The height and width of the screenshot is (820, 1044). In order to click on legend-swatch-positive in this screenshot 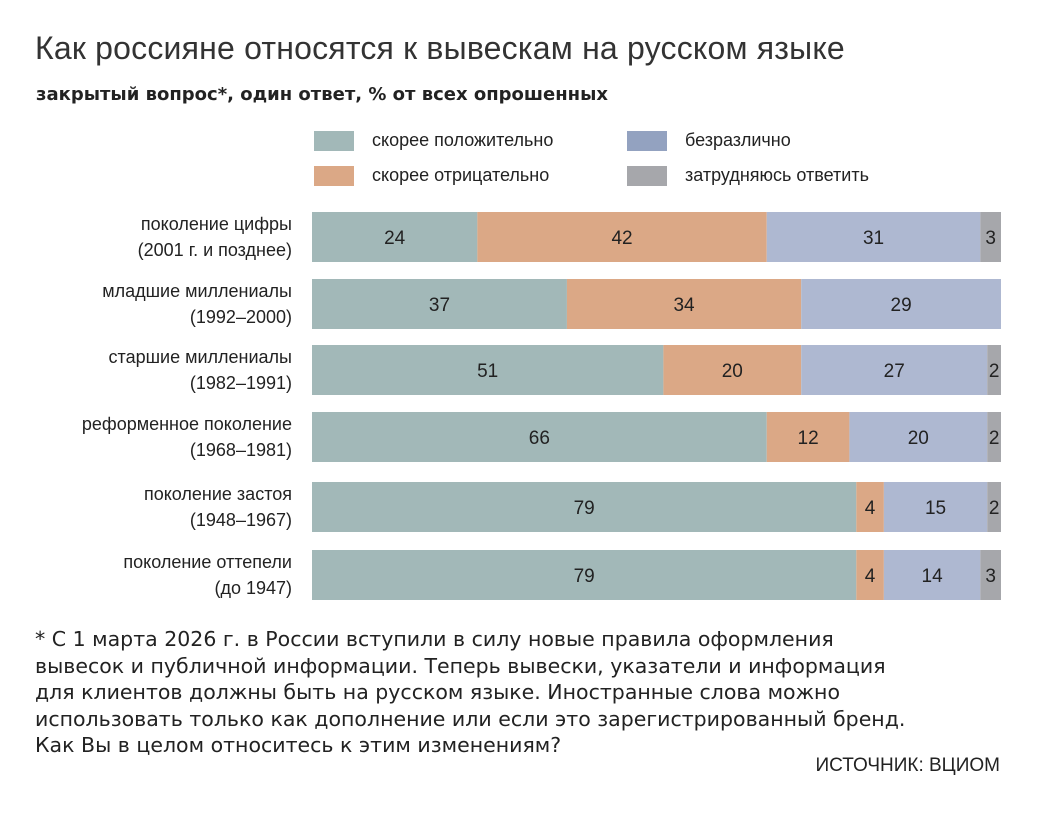, I will do `click(334, 140)`.